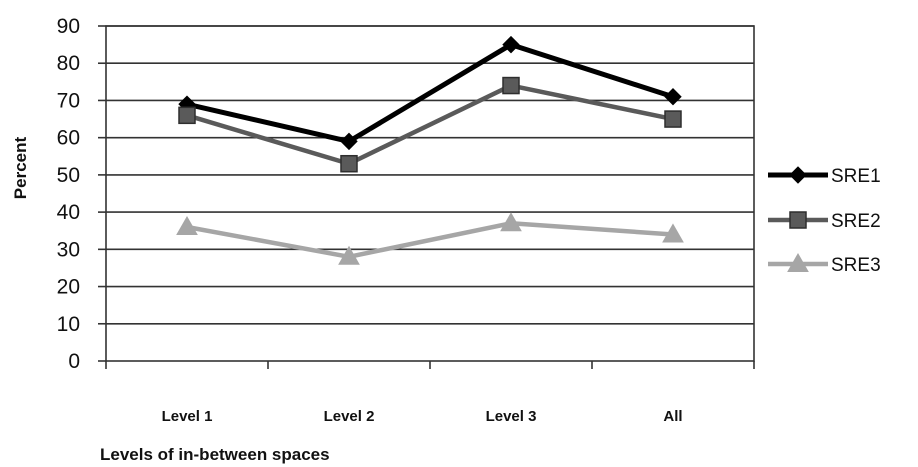 Image resolution: width=918 pixels, height=467 pixels. I want to click on legend-item-sre3: SRE3, so click(824, 264).